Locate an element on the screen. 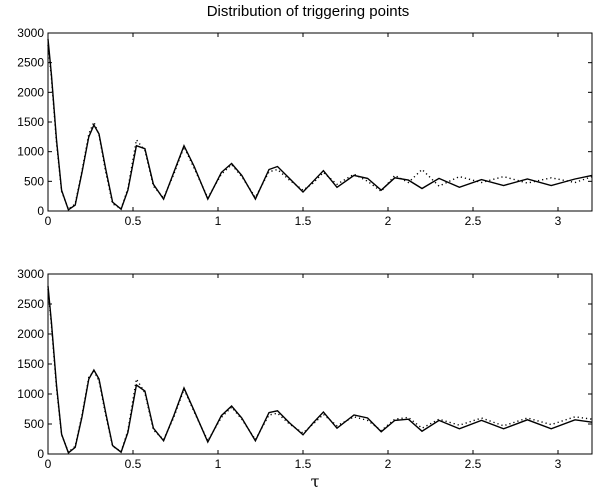  chart-title: Distribution of triggering points is located at coordinates (308, 11).